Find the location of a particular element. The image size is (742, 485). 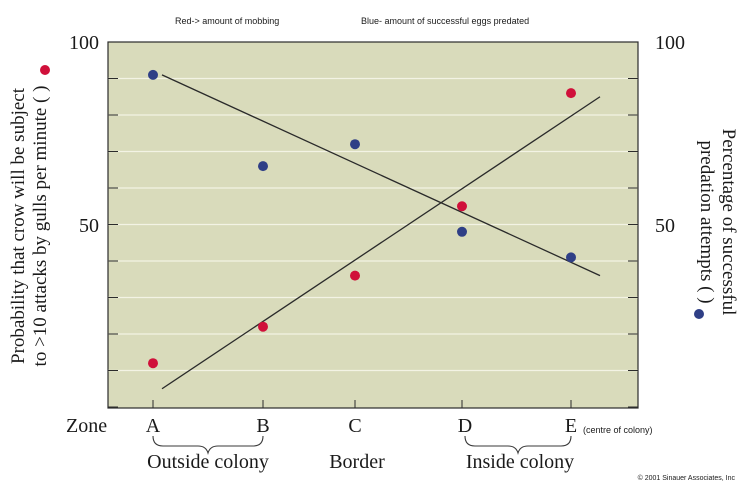

zone-label: Zone is located at coordinates (86, 426).